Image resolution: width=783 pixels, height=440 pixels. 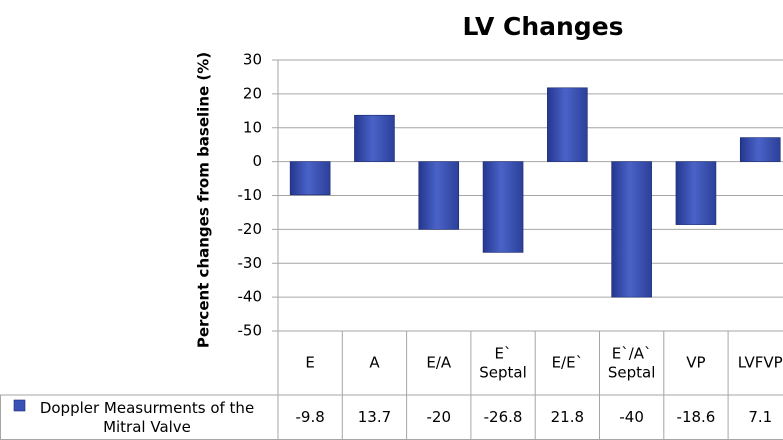 What do you see at coordinates (567, 417) in the screenshot?
I see `table-value: 21.8` at bounding box center [567, 417].